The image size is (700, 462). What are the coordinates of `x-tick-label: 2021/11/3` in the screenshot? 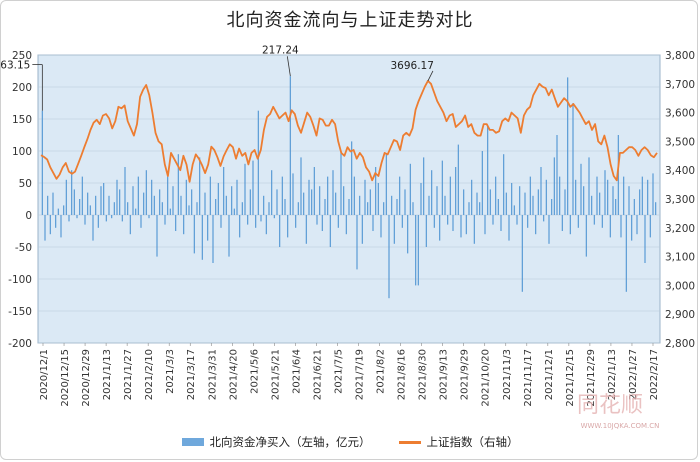 It's located at (507, 374).